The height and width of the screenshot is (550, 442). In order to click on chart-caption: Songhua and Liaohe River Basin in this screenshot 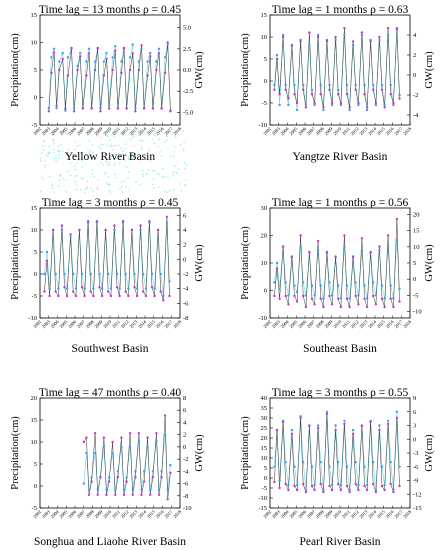, I will do `click(110, 542)`.